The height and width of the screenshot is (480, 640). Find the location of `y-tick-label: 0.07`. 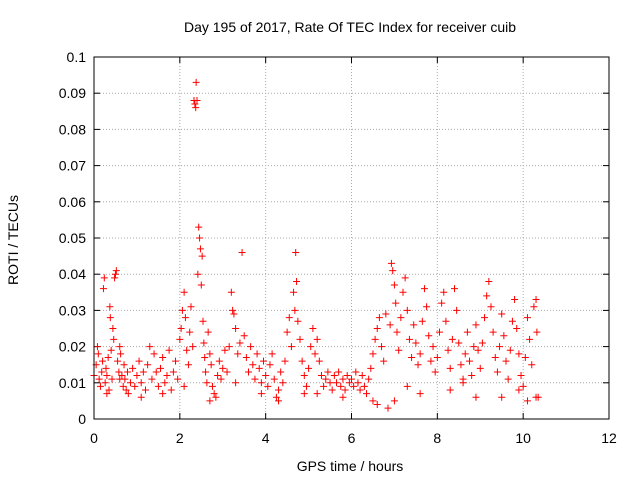

y-tick-label: 0.07 is located at coordinates (72, 166).